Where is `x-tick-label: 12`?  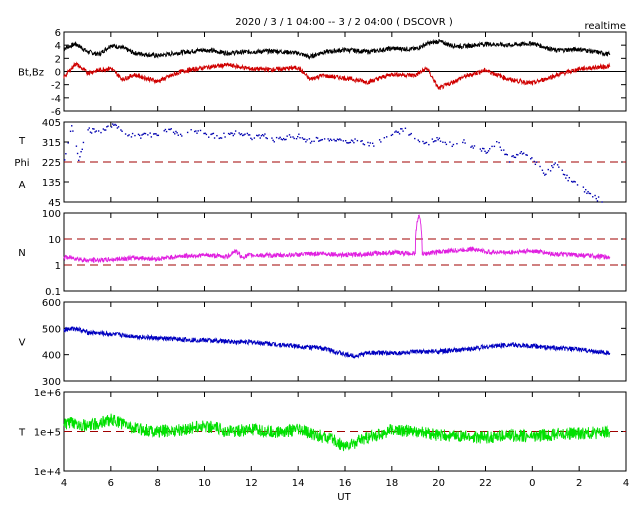
x-tick-label: 12 is located at coordinates (251, 483).